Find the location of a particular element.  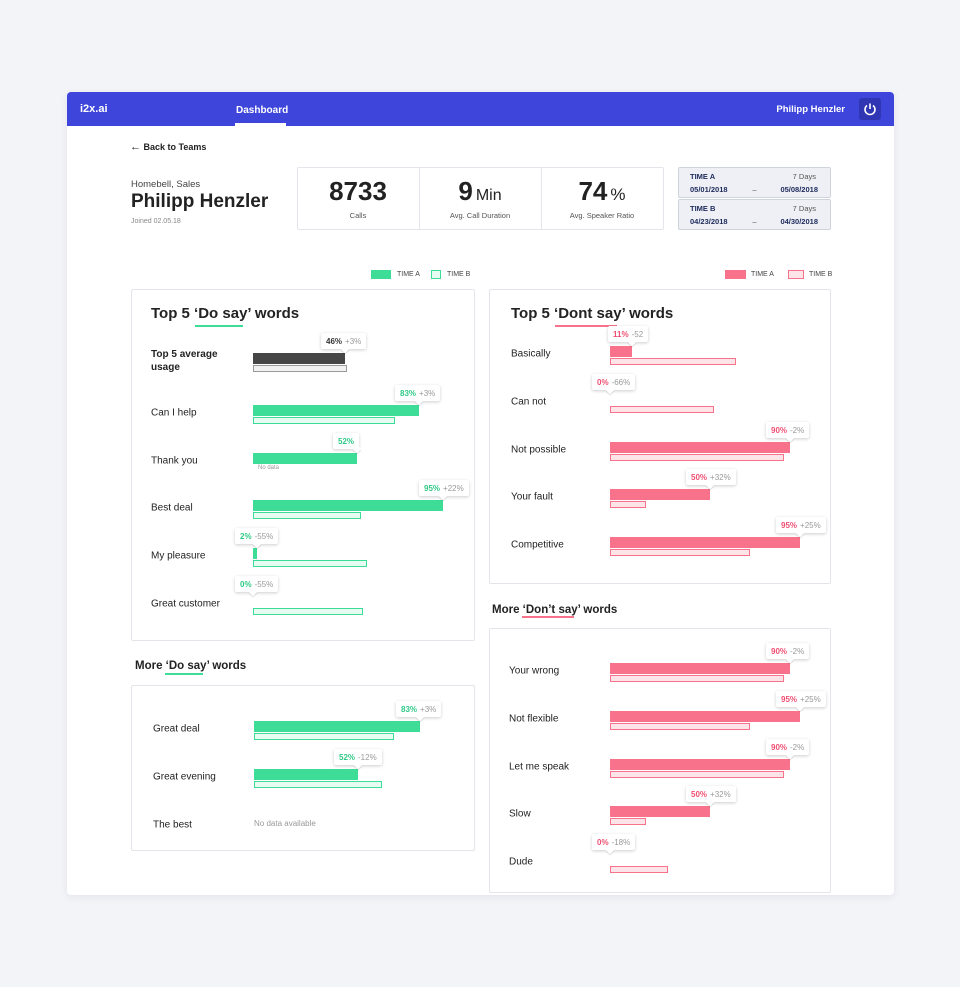

no-data-note: No data available is located at coordinates (285, 823).